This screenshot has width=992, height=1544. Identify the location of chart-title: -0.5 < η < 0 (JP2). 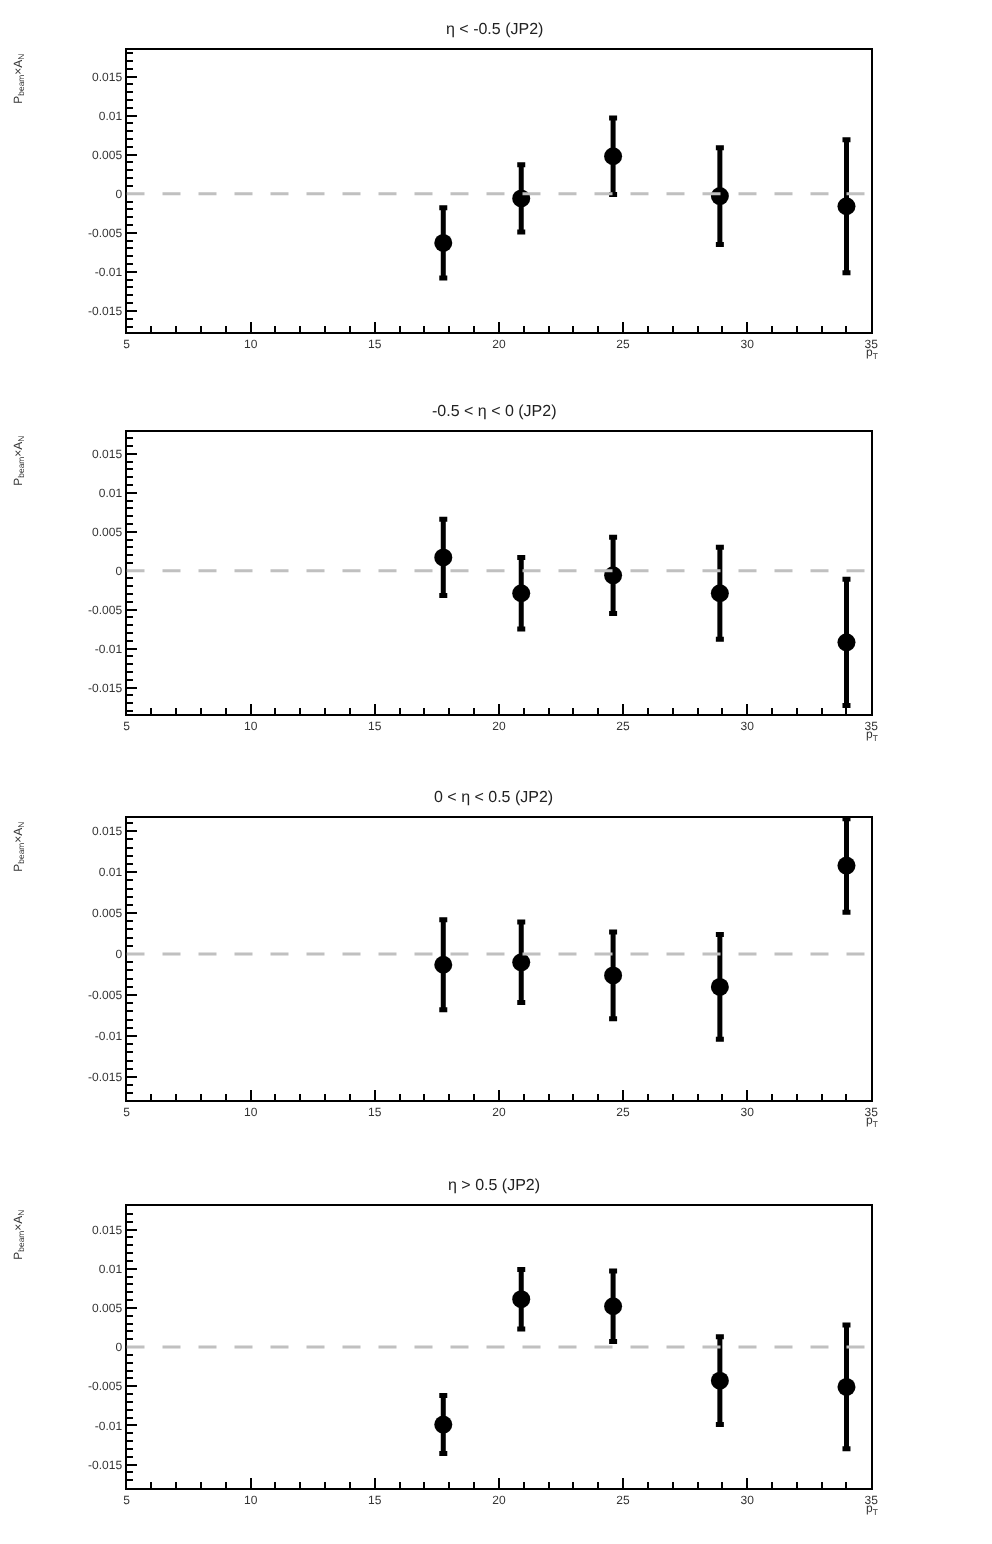
(495, 411).